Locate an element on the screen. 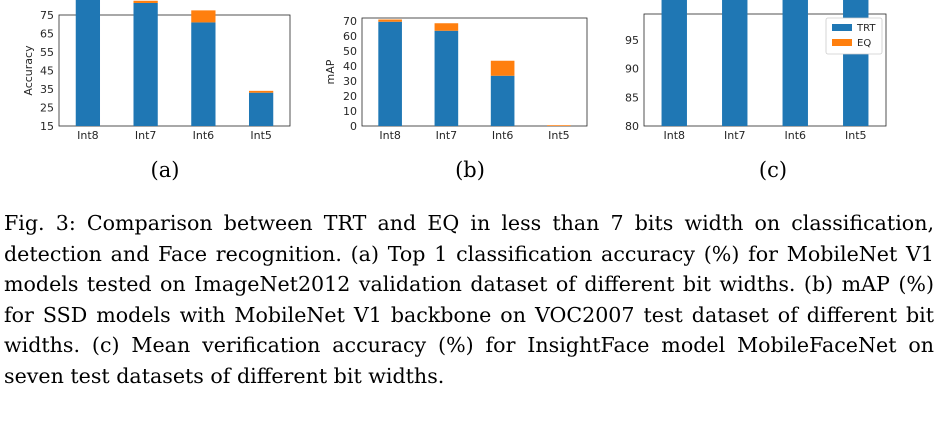 The width and height of the screenshot is (939, 441). y-tick-label: 25 is located at coordinates (47, 108).